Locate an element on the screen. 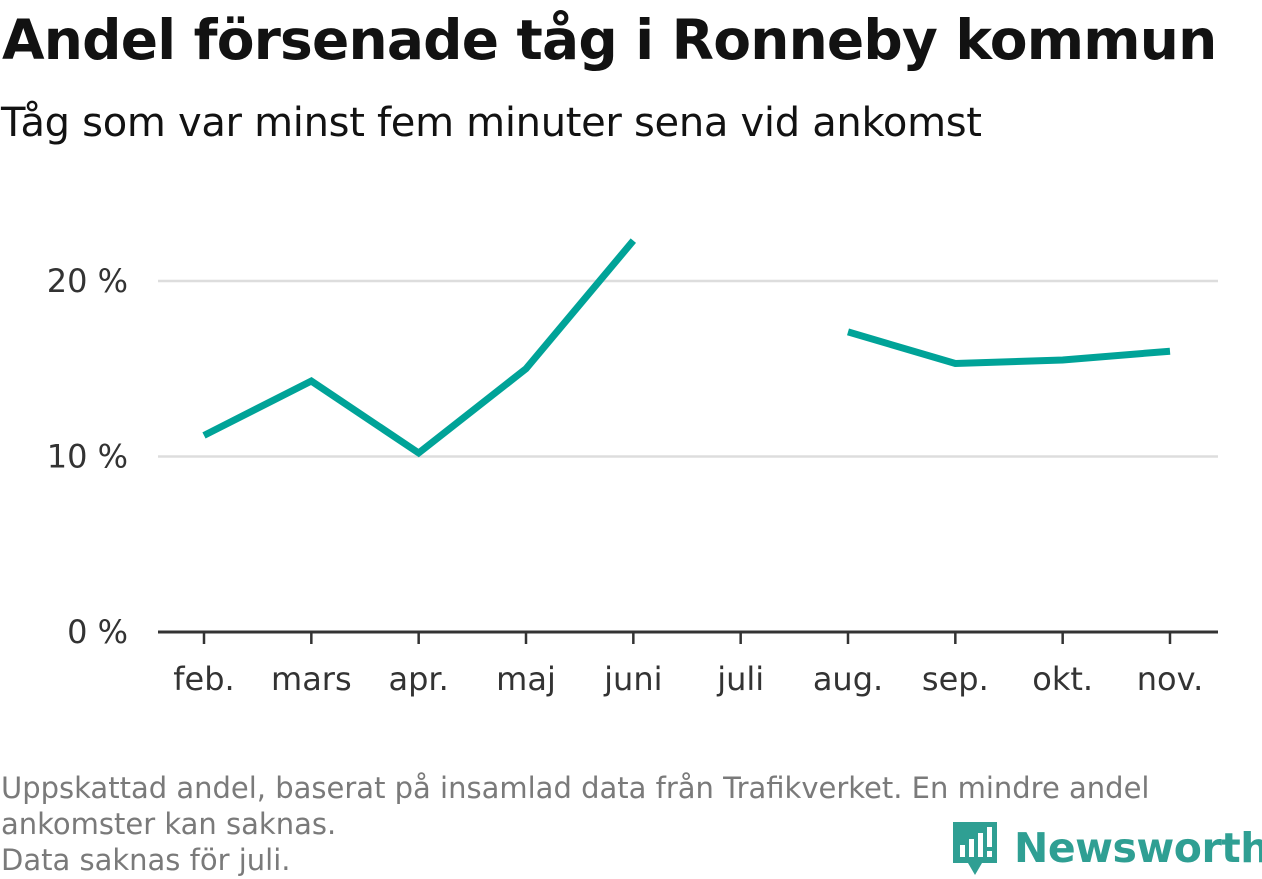 This screenshot has width=1262, height=879. brand-logo: Newsworthy is located at coordinates (1106, 848).